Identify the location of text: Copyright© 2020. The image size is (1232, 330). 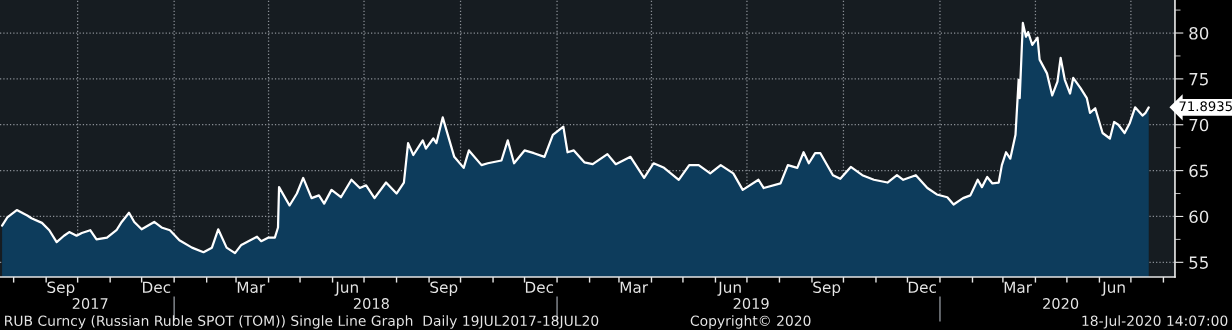
(750, 322).